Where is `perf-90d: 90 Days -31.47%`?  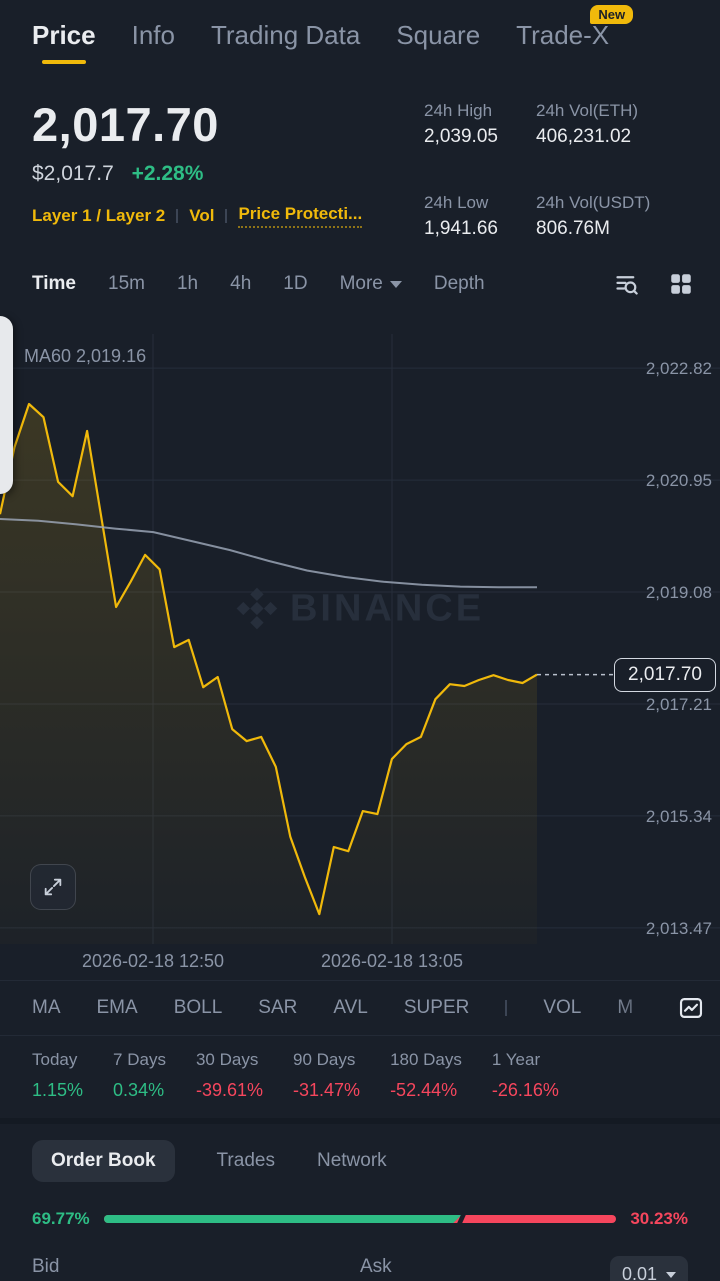
perf-90d: 90 Days -31.47% is located at coordinates (327, 1075).